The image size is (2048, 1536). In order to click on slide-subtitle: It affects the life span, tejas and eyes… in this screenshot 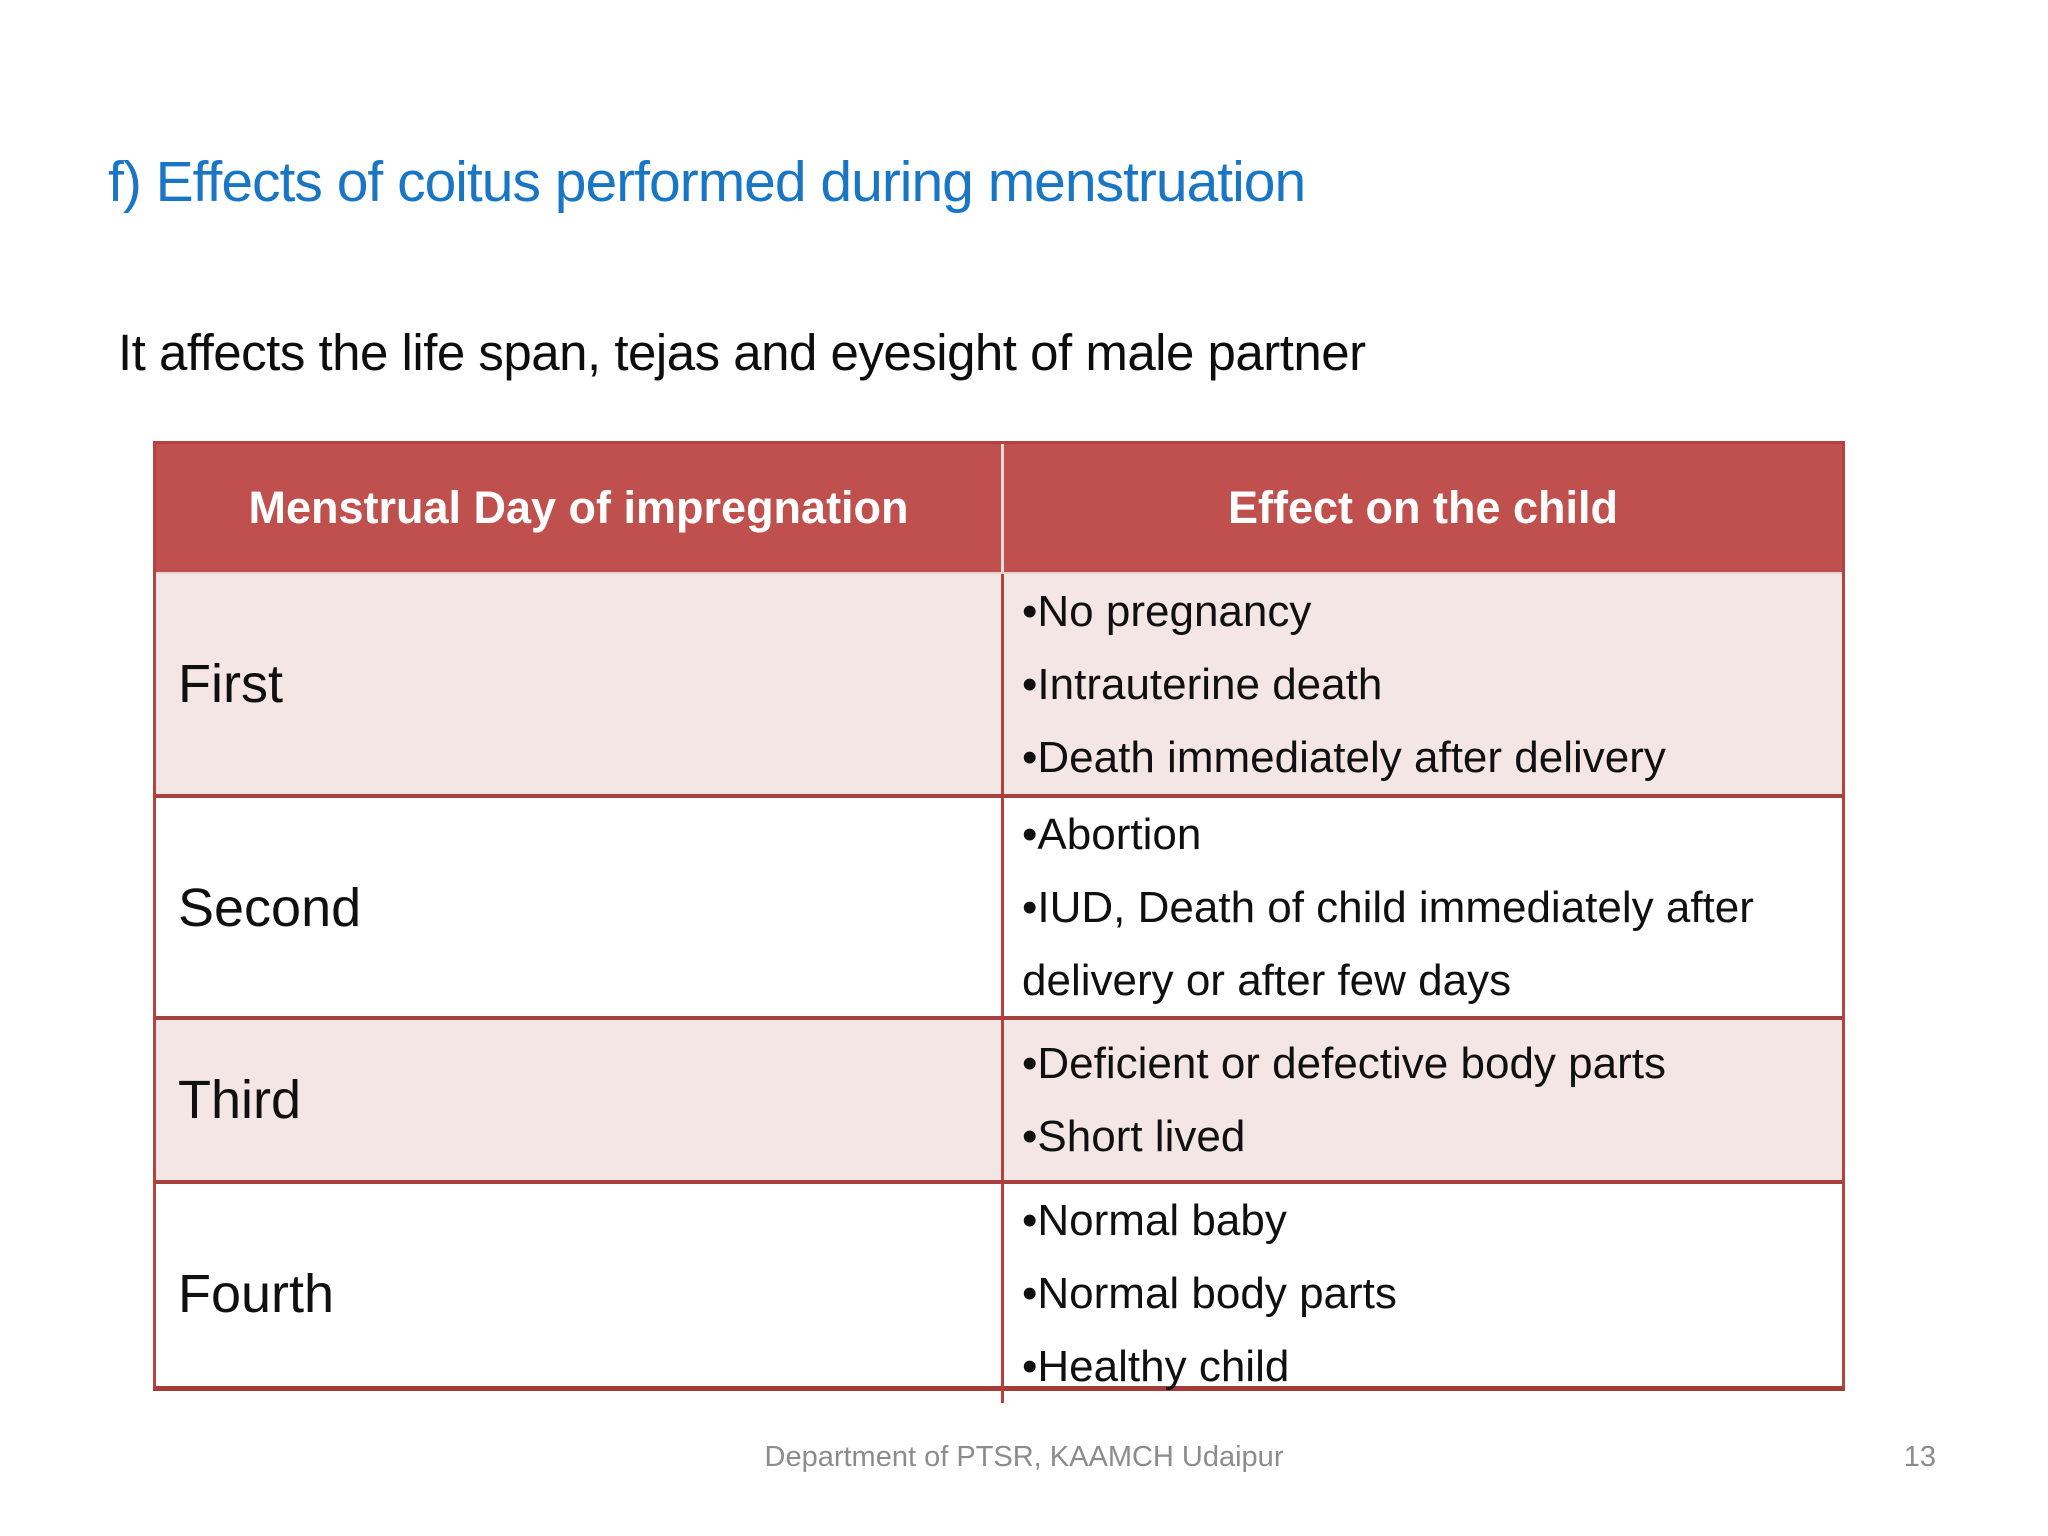, I will do `click(742, 352)`.